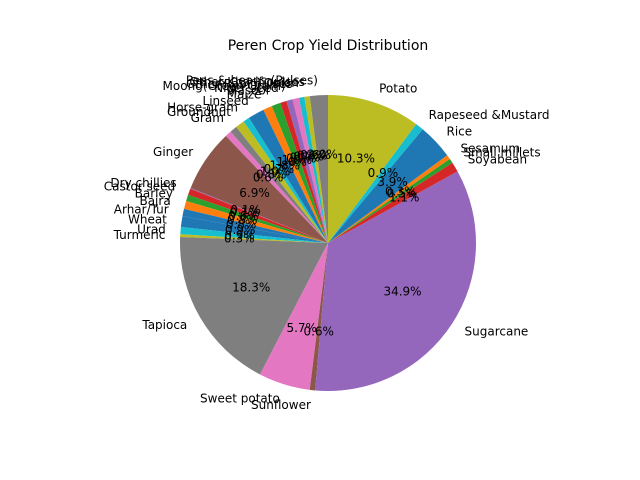  I want to click on slice-label: Sugarcane, so click(497, 332).